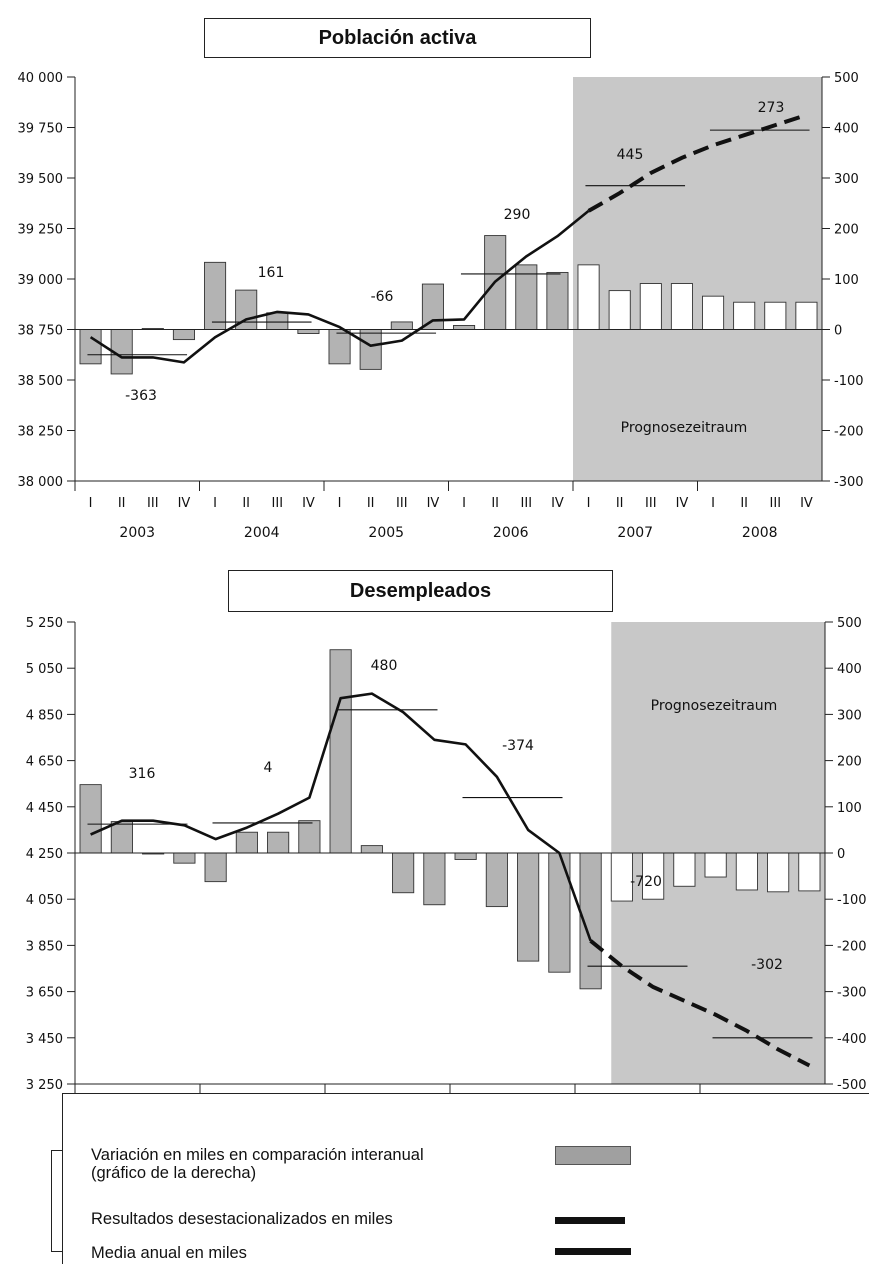 The height and width of the screenshot is (1264, 869). Describe the element at coordinates (771, 108) in the screenshot. I see `annual-mean-label: 273` at that location.